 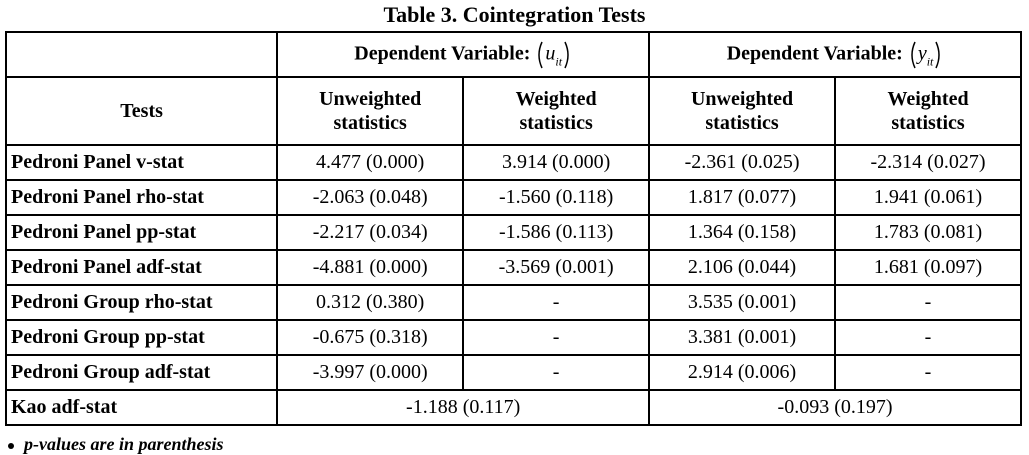 What do you see at coordinates (742, 197) in the screenshot?
I see `cell: 1.817 (0.077)` at bounding box center [742, 197].